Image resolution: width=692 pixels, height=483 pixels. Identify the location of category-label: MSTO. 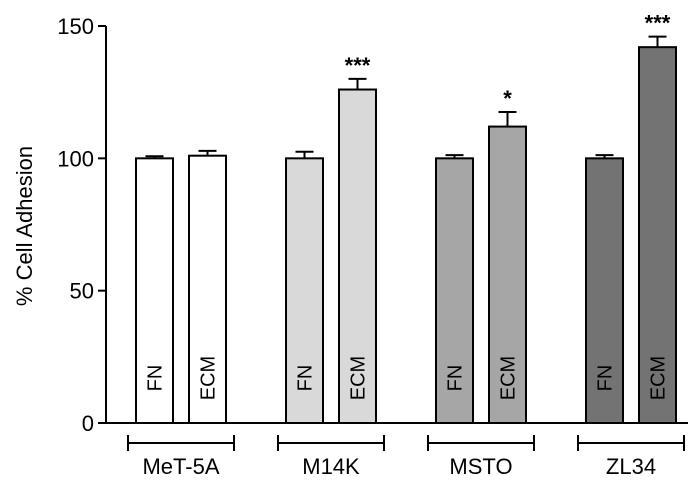
(480, 466).